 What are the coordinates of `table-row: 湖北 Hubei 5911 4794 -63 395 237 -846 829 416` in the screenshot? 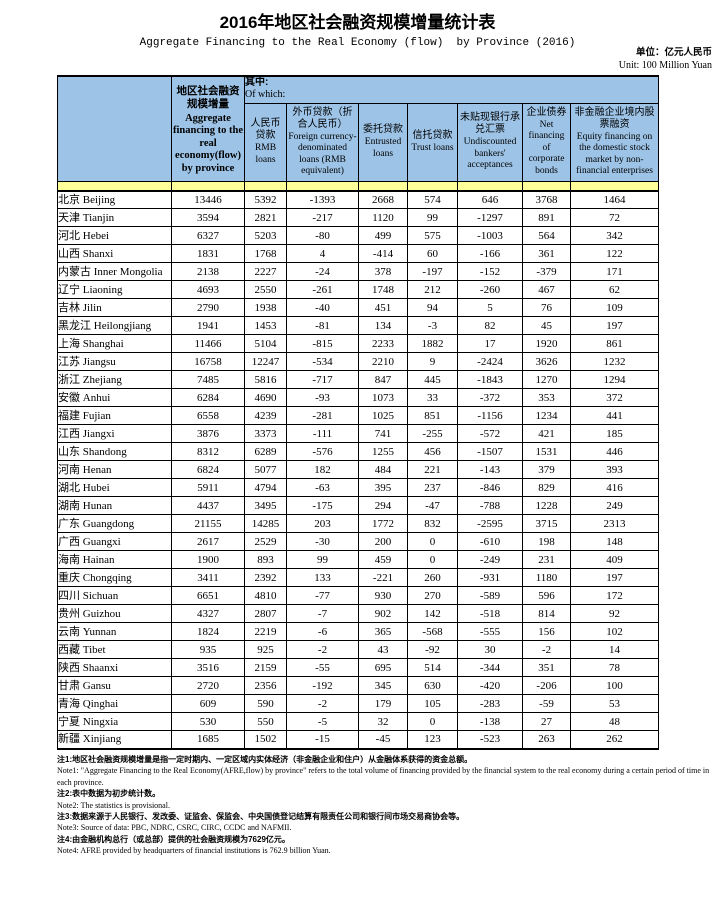 It's located at (358, 487).